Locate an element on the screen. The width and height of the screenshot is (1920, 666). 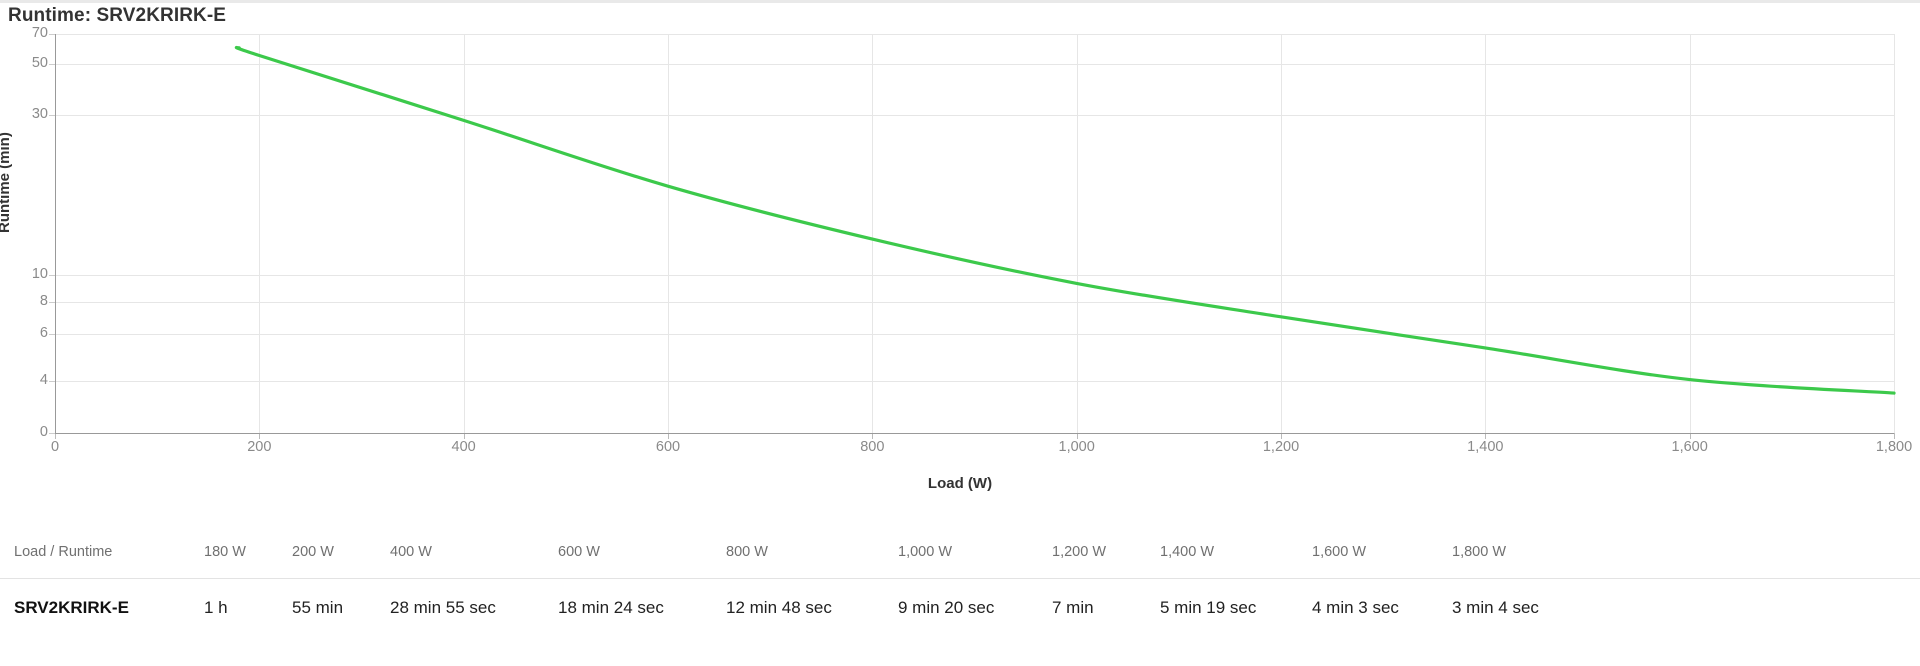
y-tick-label-70: 70 is located at coordinates (39, 33).